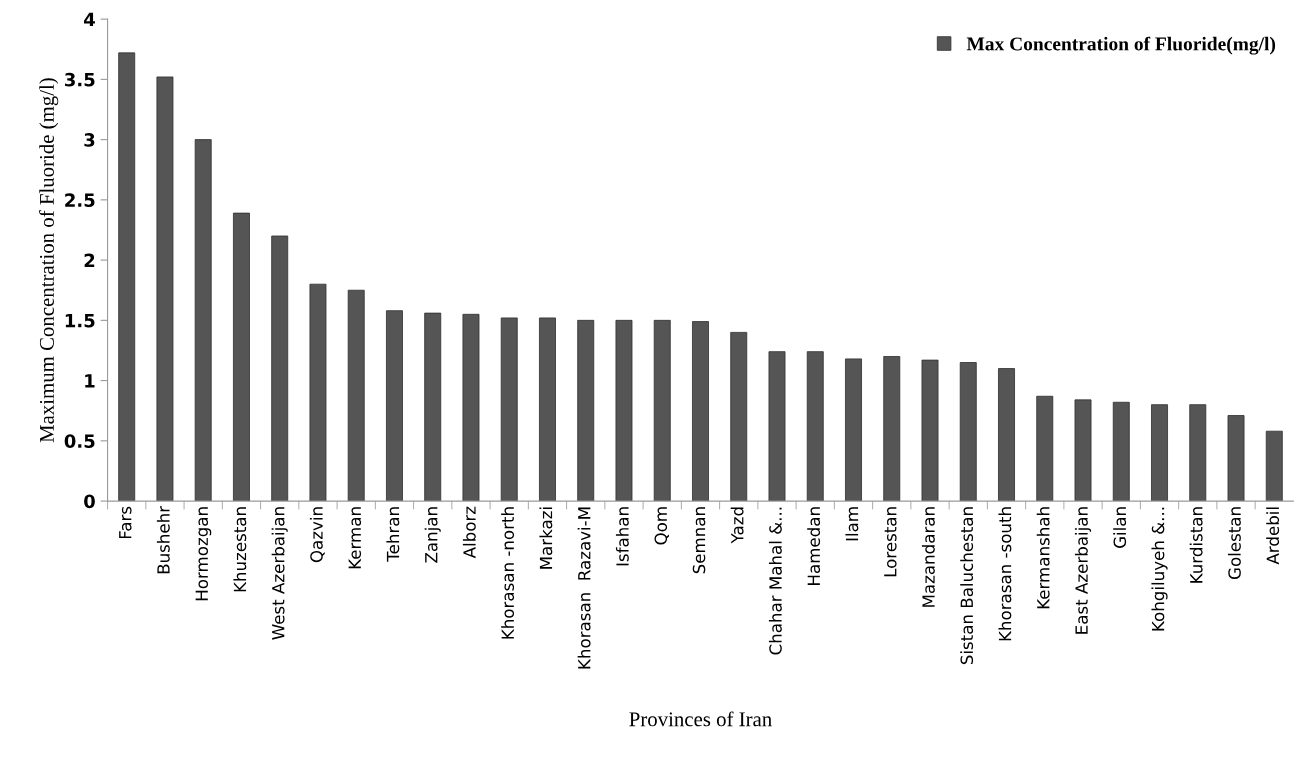 This screenshot has height=765, width=1296. What do you see at coordinates (393, 534) in the screenshot?
I see `x-tick-label: Tehran` at bounding box center [393, 534].